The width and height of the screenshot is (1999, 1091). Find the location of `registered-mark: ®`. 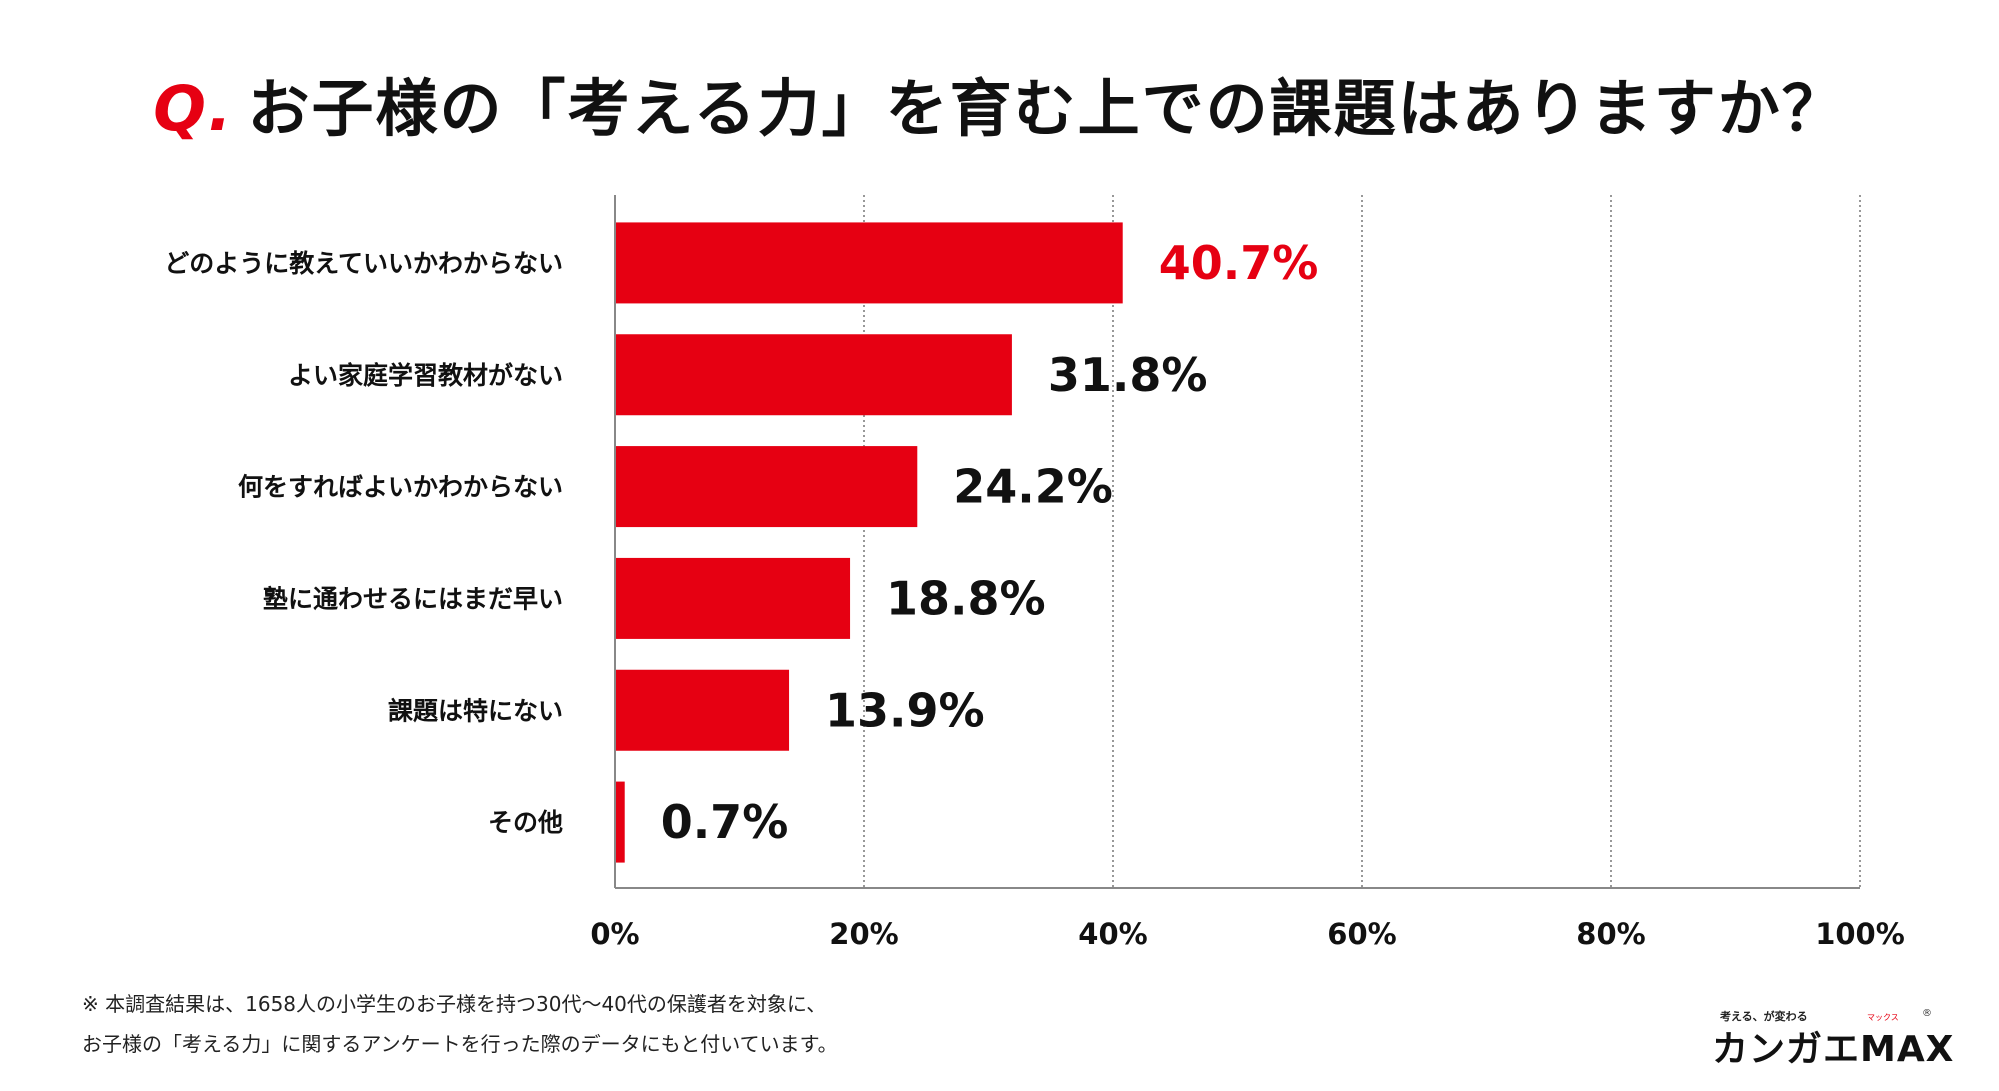

registered-mark: ® is located at coordinates (1927, 1013).